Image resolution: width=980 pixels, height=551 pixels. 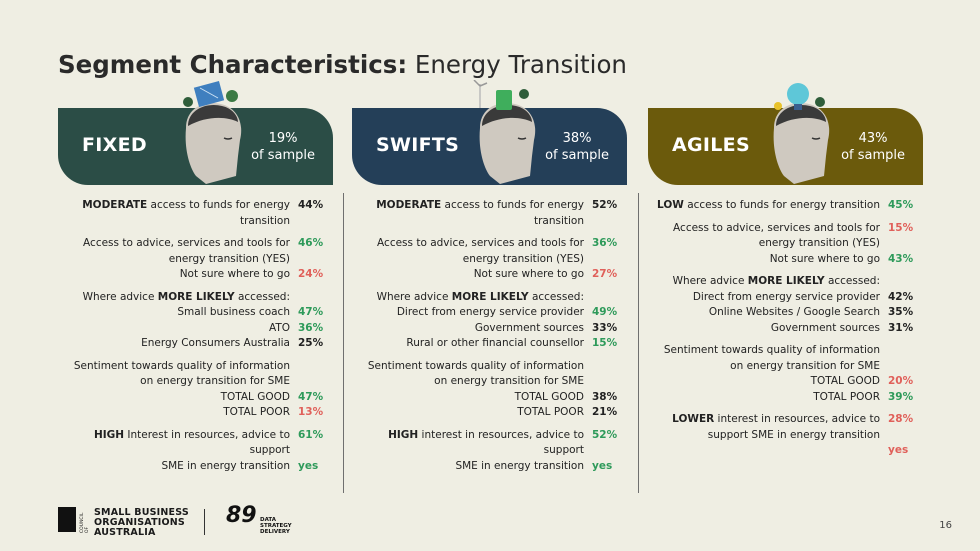 I want to click on metric-row: ATO 36%, so click(x=194, y=329).